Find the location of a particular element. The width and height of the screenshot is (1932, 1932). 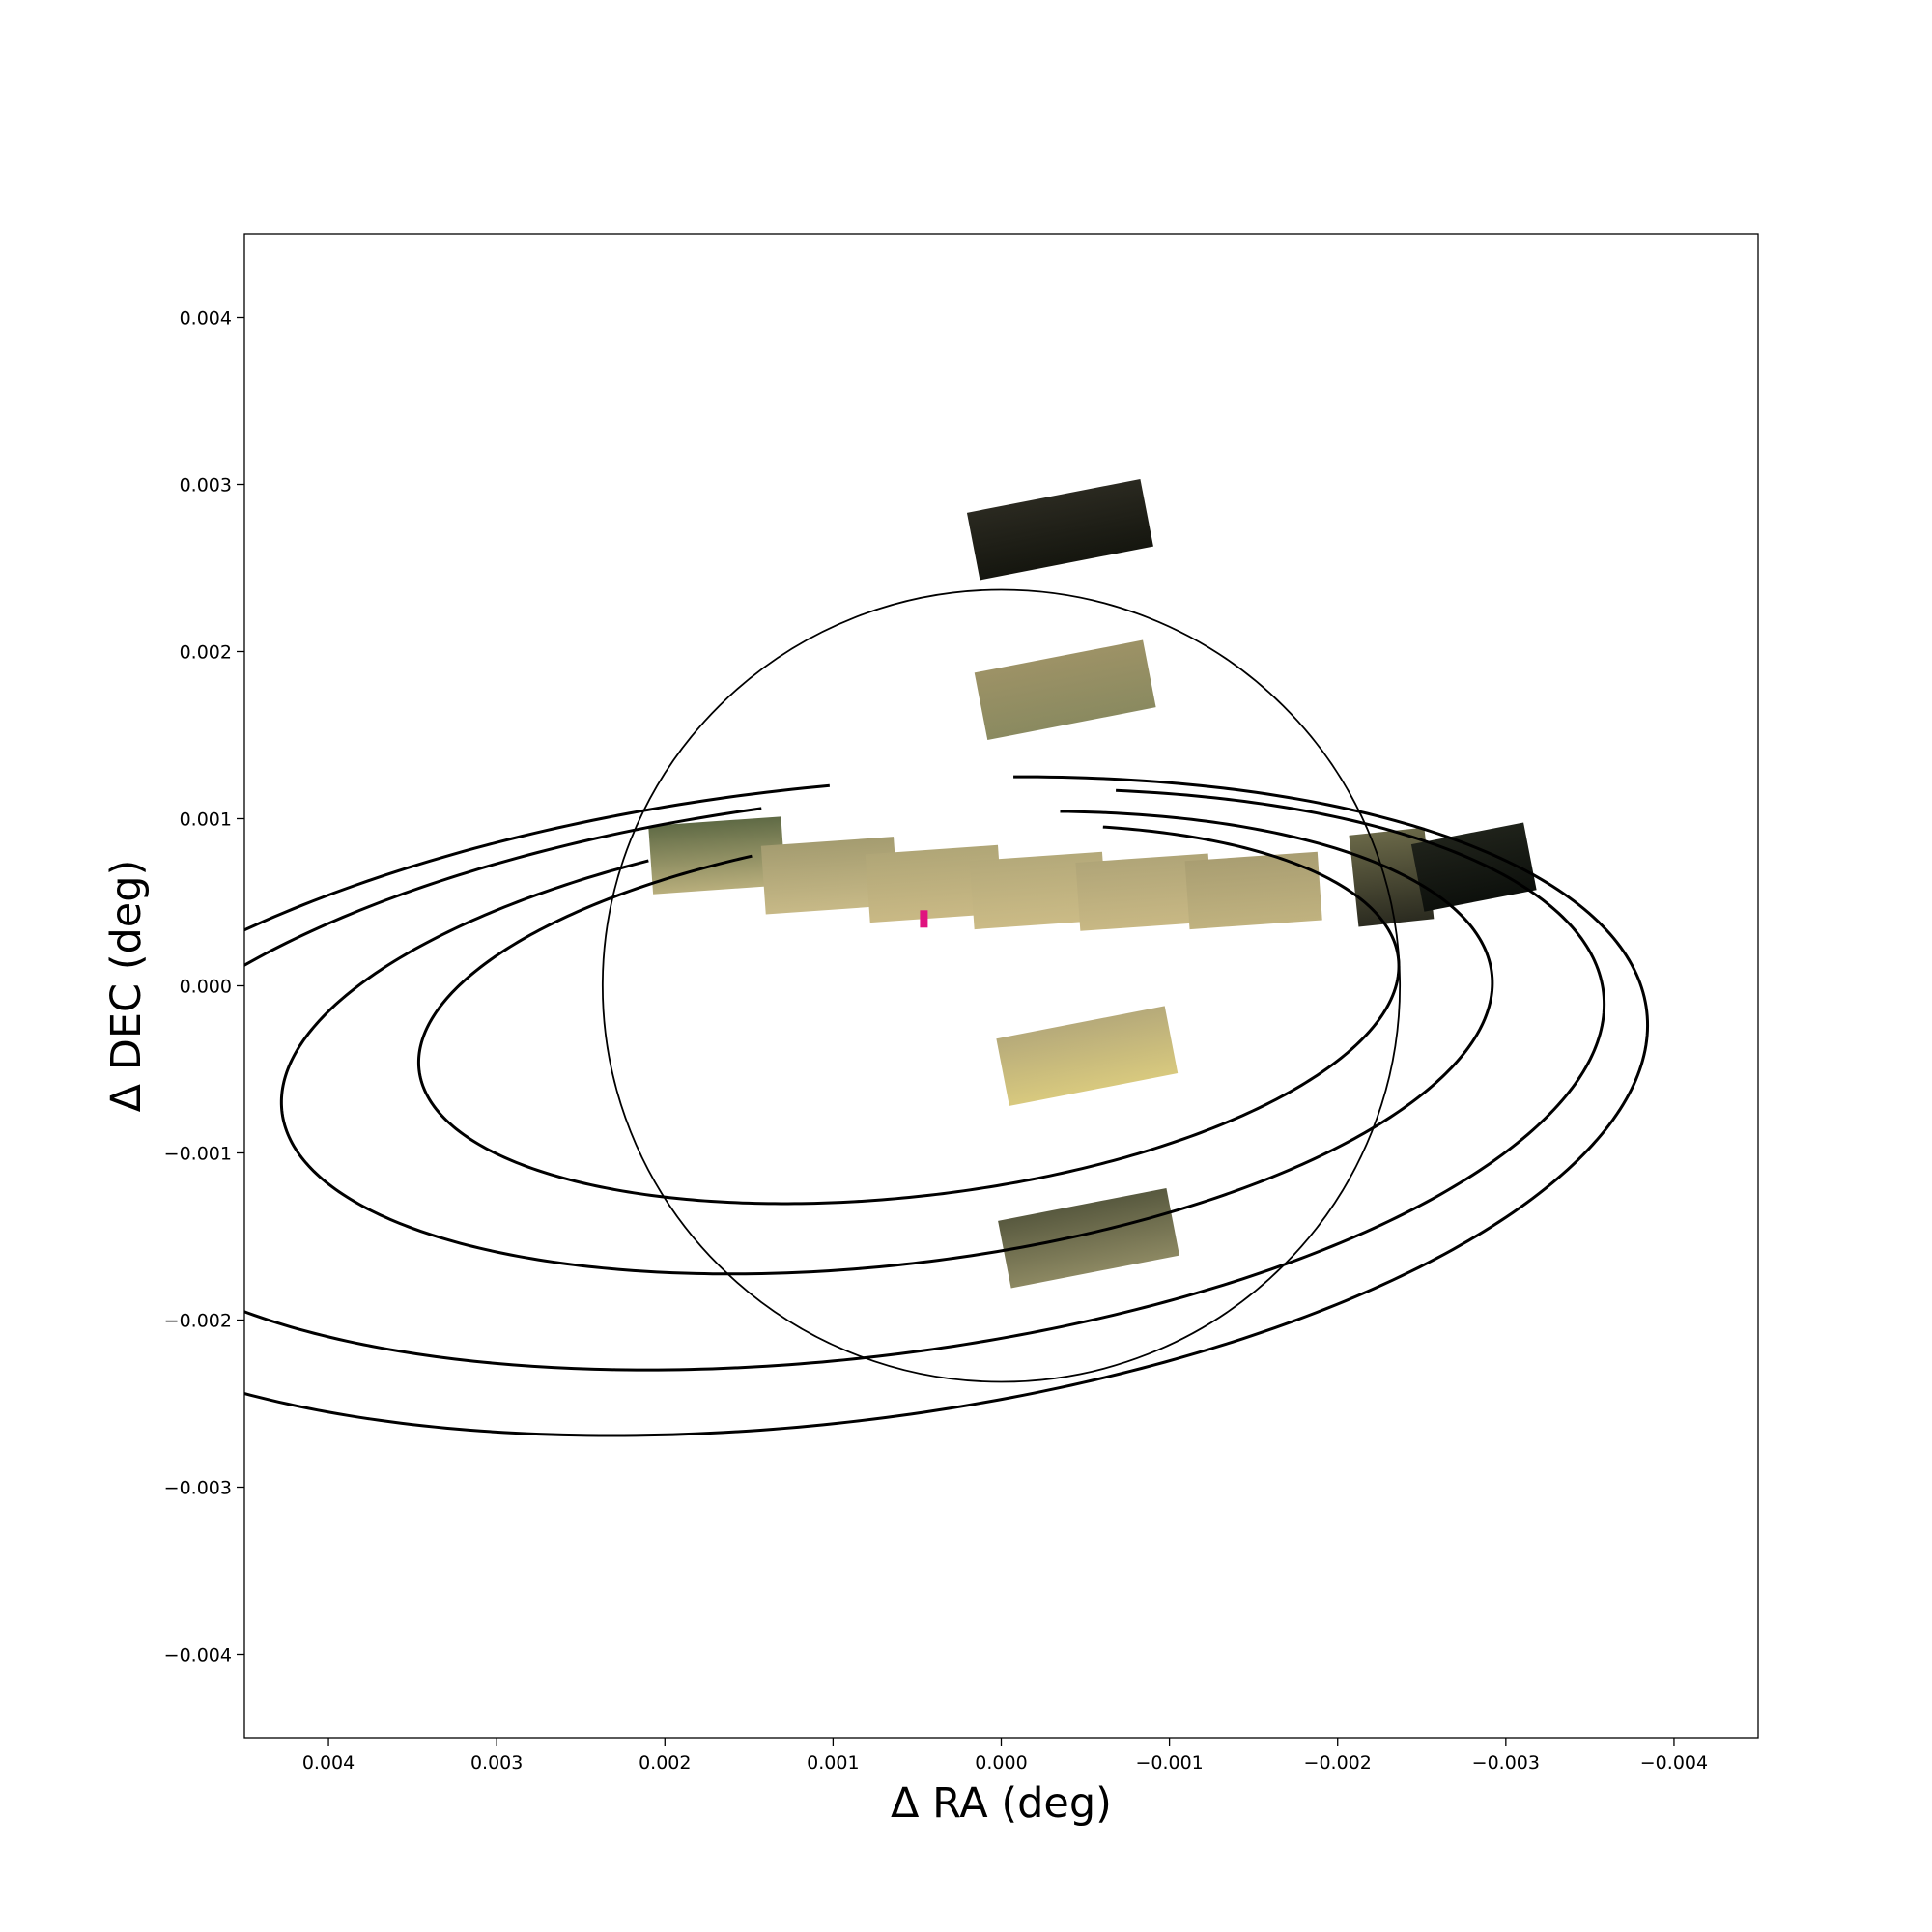

x-tick-label: 0.003 is located at coordinates (497, 1763).